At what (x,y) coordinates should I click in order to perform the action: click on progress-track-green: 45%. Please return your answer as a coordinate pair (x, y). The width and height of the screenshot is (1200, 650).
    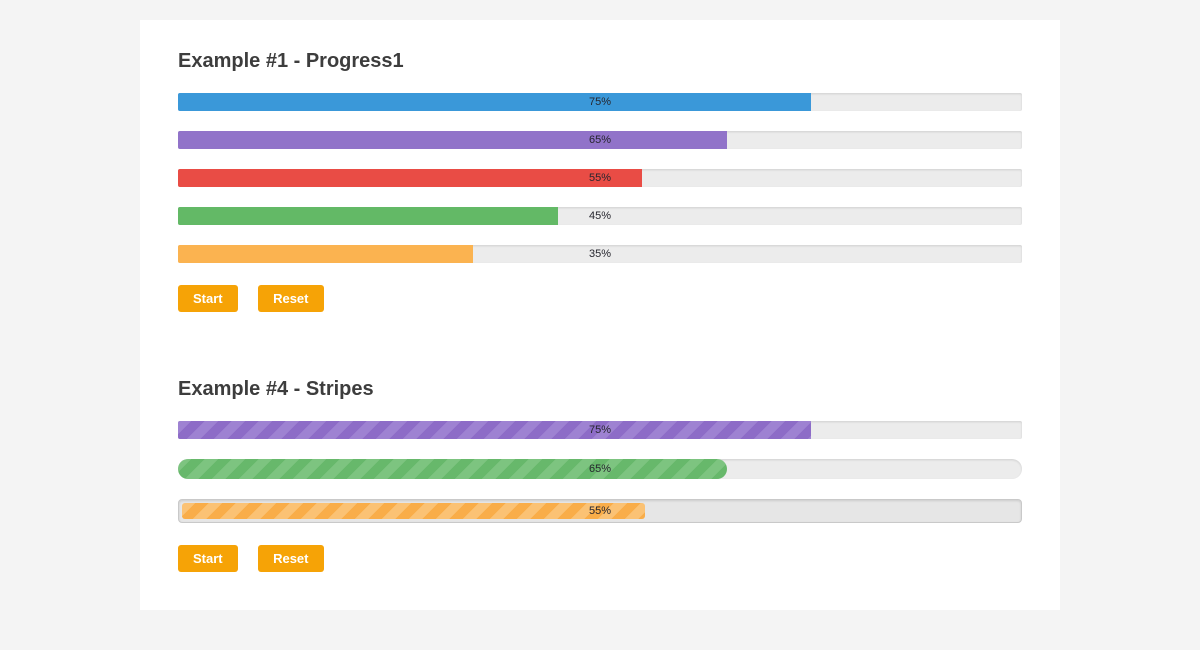
    Looking at the image, I should click on (600, 216).